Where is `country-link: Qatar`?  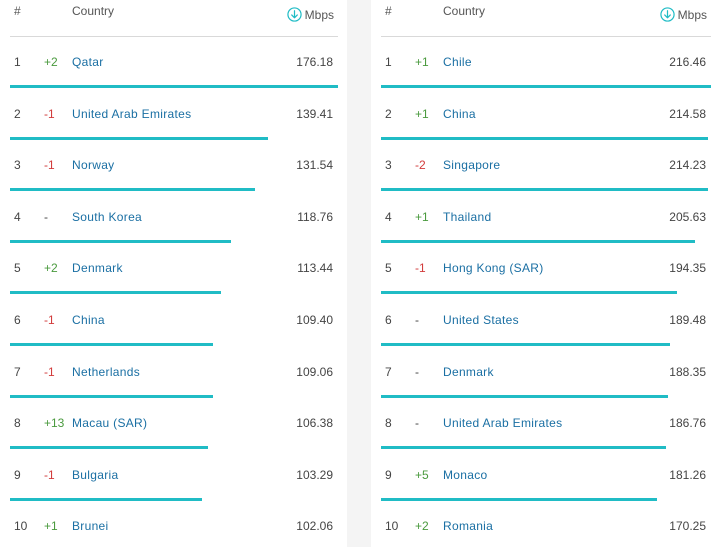 country-link: Qatar is located at coordinates (88, 62).